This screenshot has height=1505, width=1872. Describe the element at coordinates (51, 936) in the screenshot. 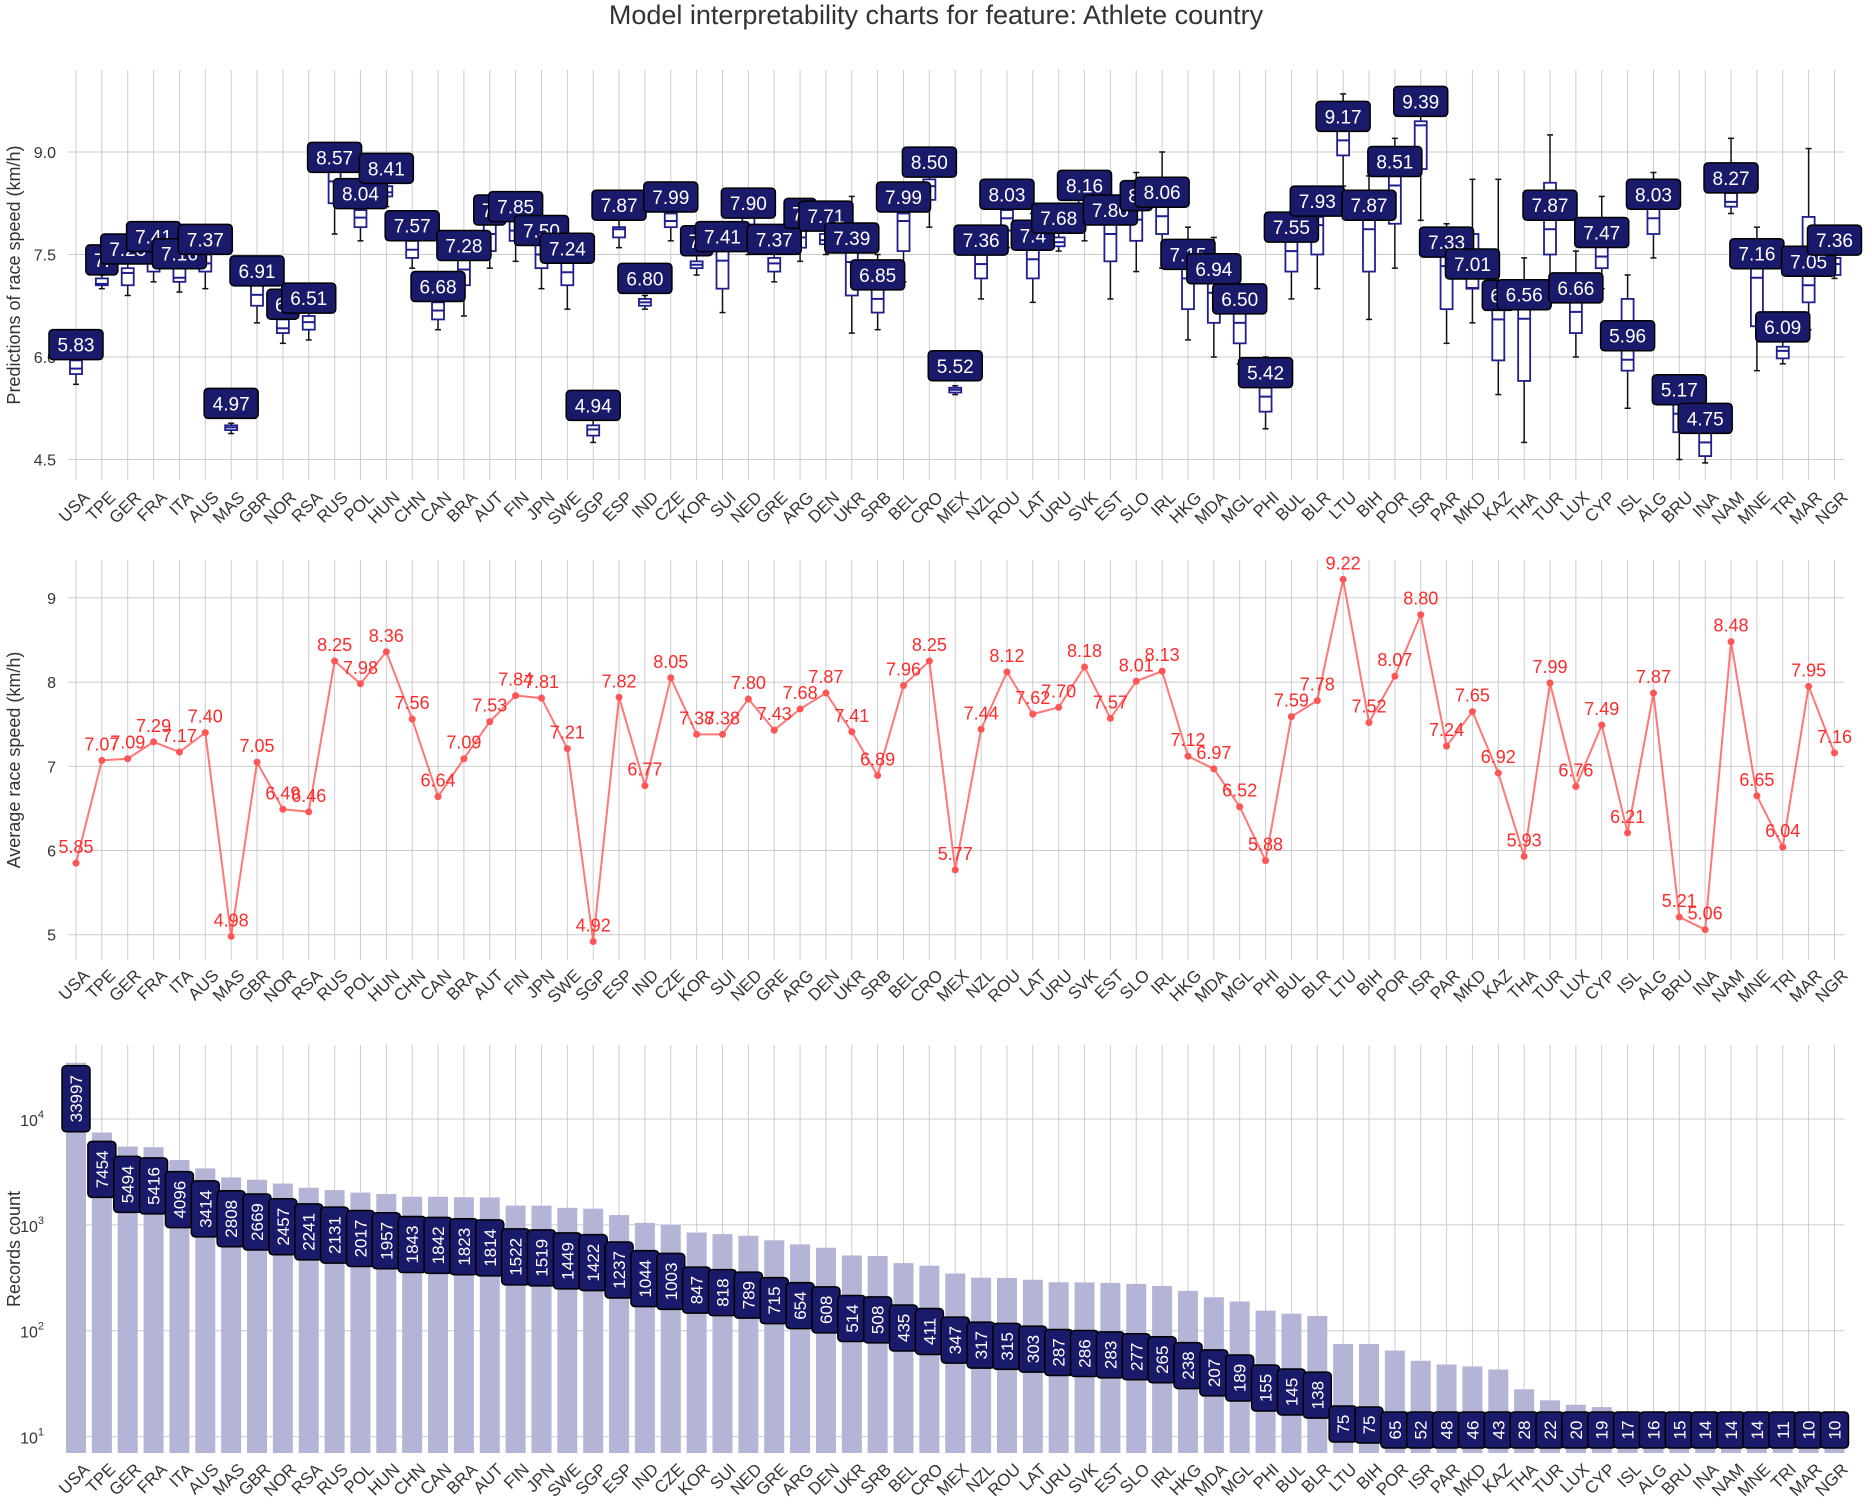

I see `y-tick-label: 5` at that location.